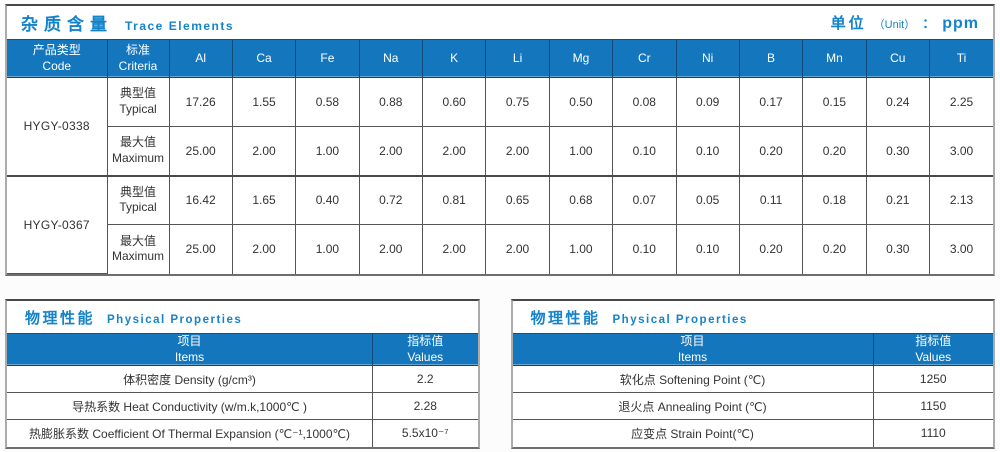 This screenshot has height=452, width=1000. I want to click on value-cell: 0.72, so click(391, 199).